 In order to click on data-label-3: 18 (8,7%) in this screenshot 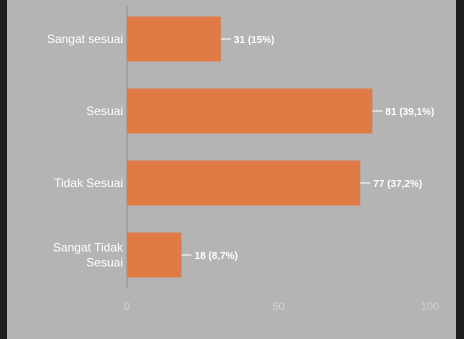, I will do `click(216, 256)`.